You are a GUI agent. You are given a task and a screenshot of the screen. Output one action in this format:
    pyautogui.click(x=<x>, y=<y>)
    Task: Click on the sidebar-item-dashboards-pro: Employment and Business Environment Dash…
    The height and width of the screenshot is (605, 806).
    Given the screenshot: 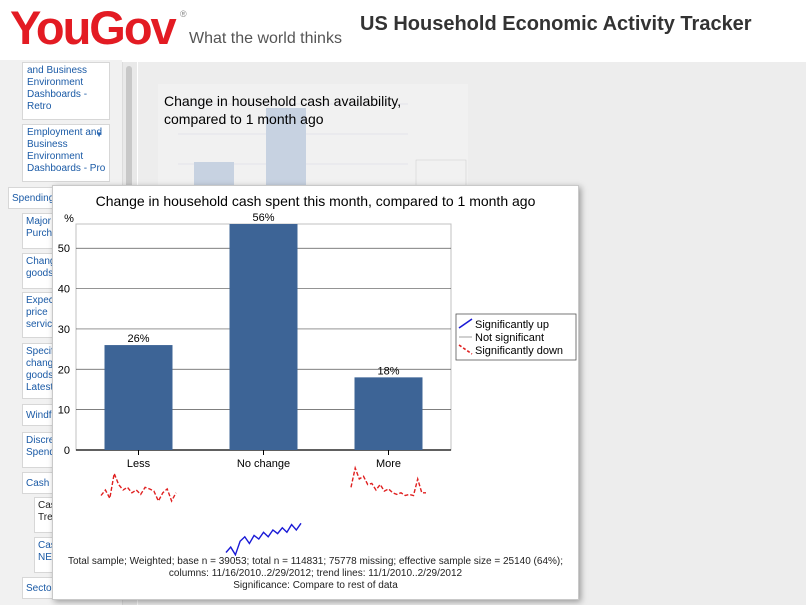 What is the action you would take?
    pyautogui.click(x=66, y=153)
    